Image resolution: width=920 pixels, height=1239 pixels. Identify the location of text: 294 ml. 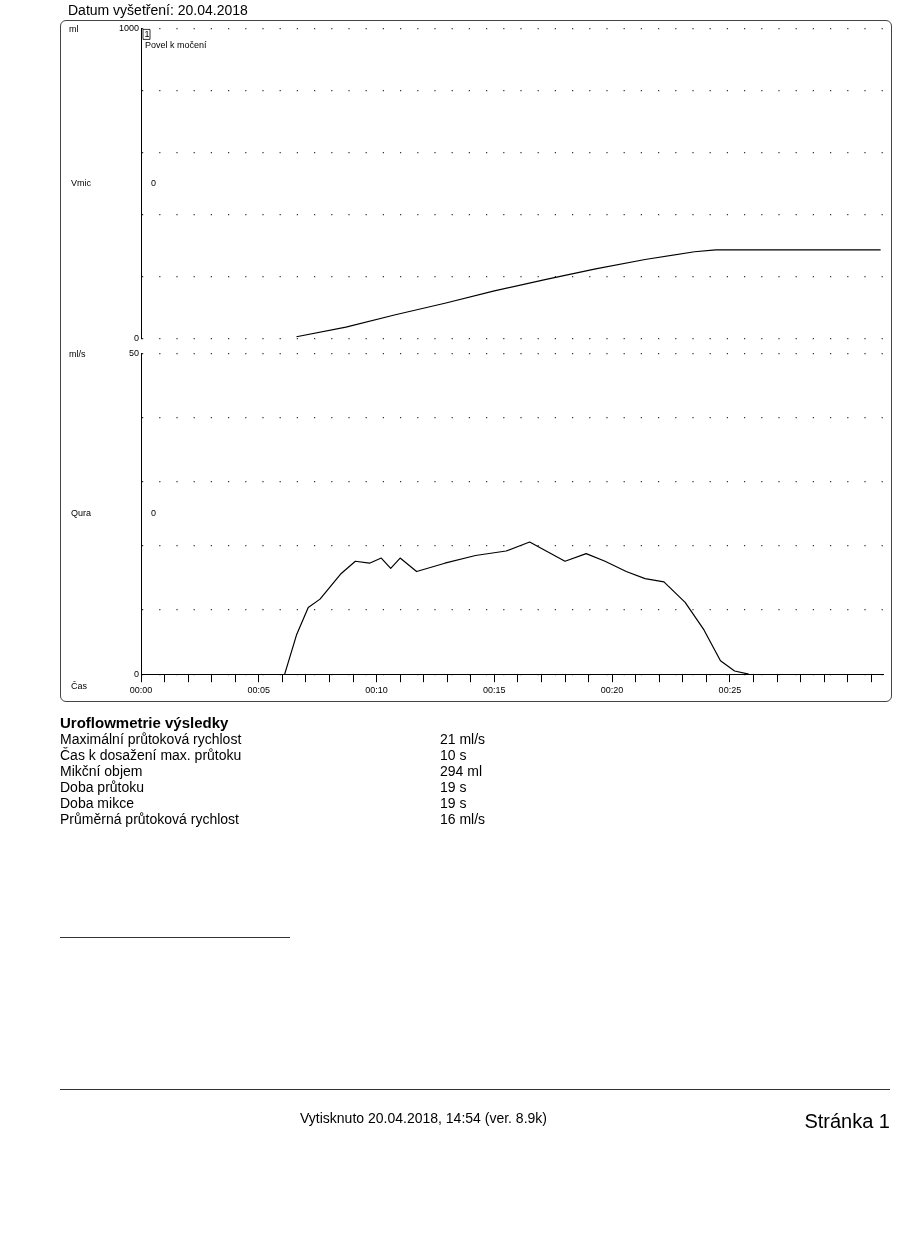
(461, 771).